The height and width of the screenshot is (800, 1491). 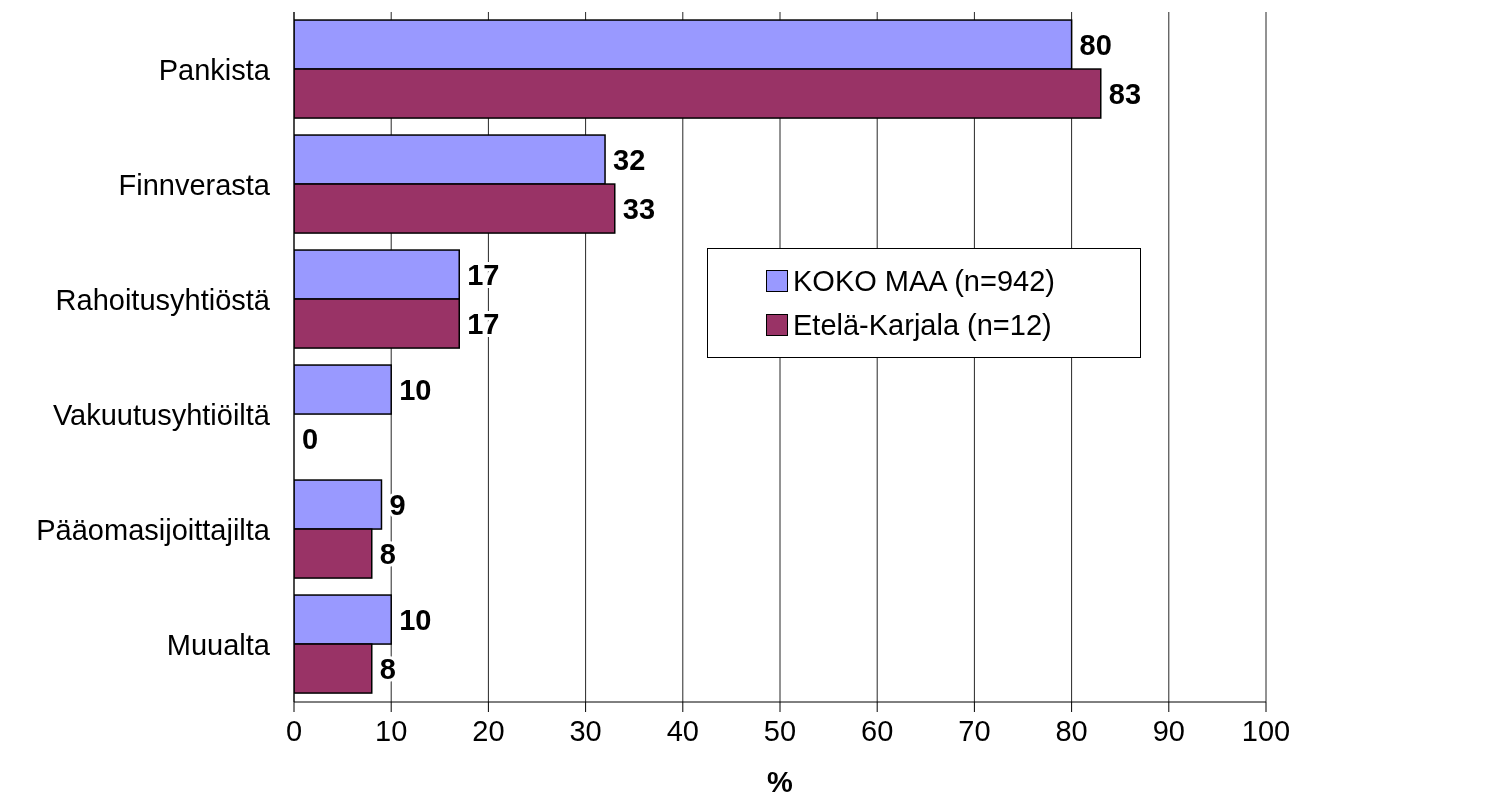 I want to click on y-tick-label: Muualta, so click(x=218, y=644).